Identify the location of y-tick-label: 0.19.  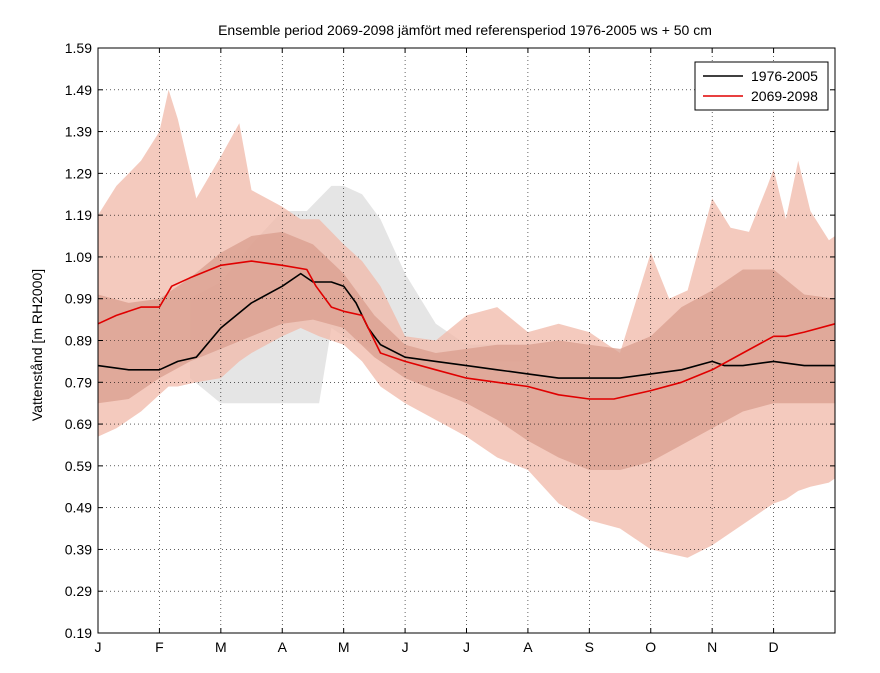
(78, 633).